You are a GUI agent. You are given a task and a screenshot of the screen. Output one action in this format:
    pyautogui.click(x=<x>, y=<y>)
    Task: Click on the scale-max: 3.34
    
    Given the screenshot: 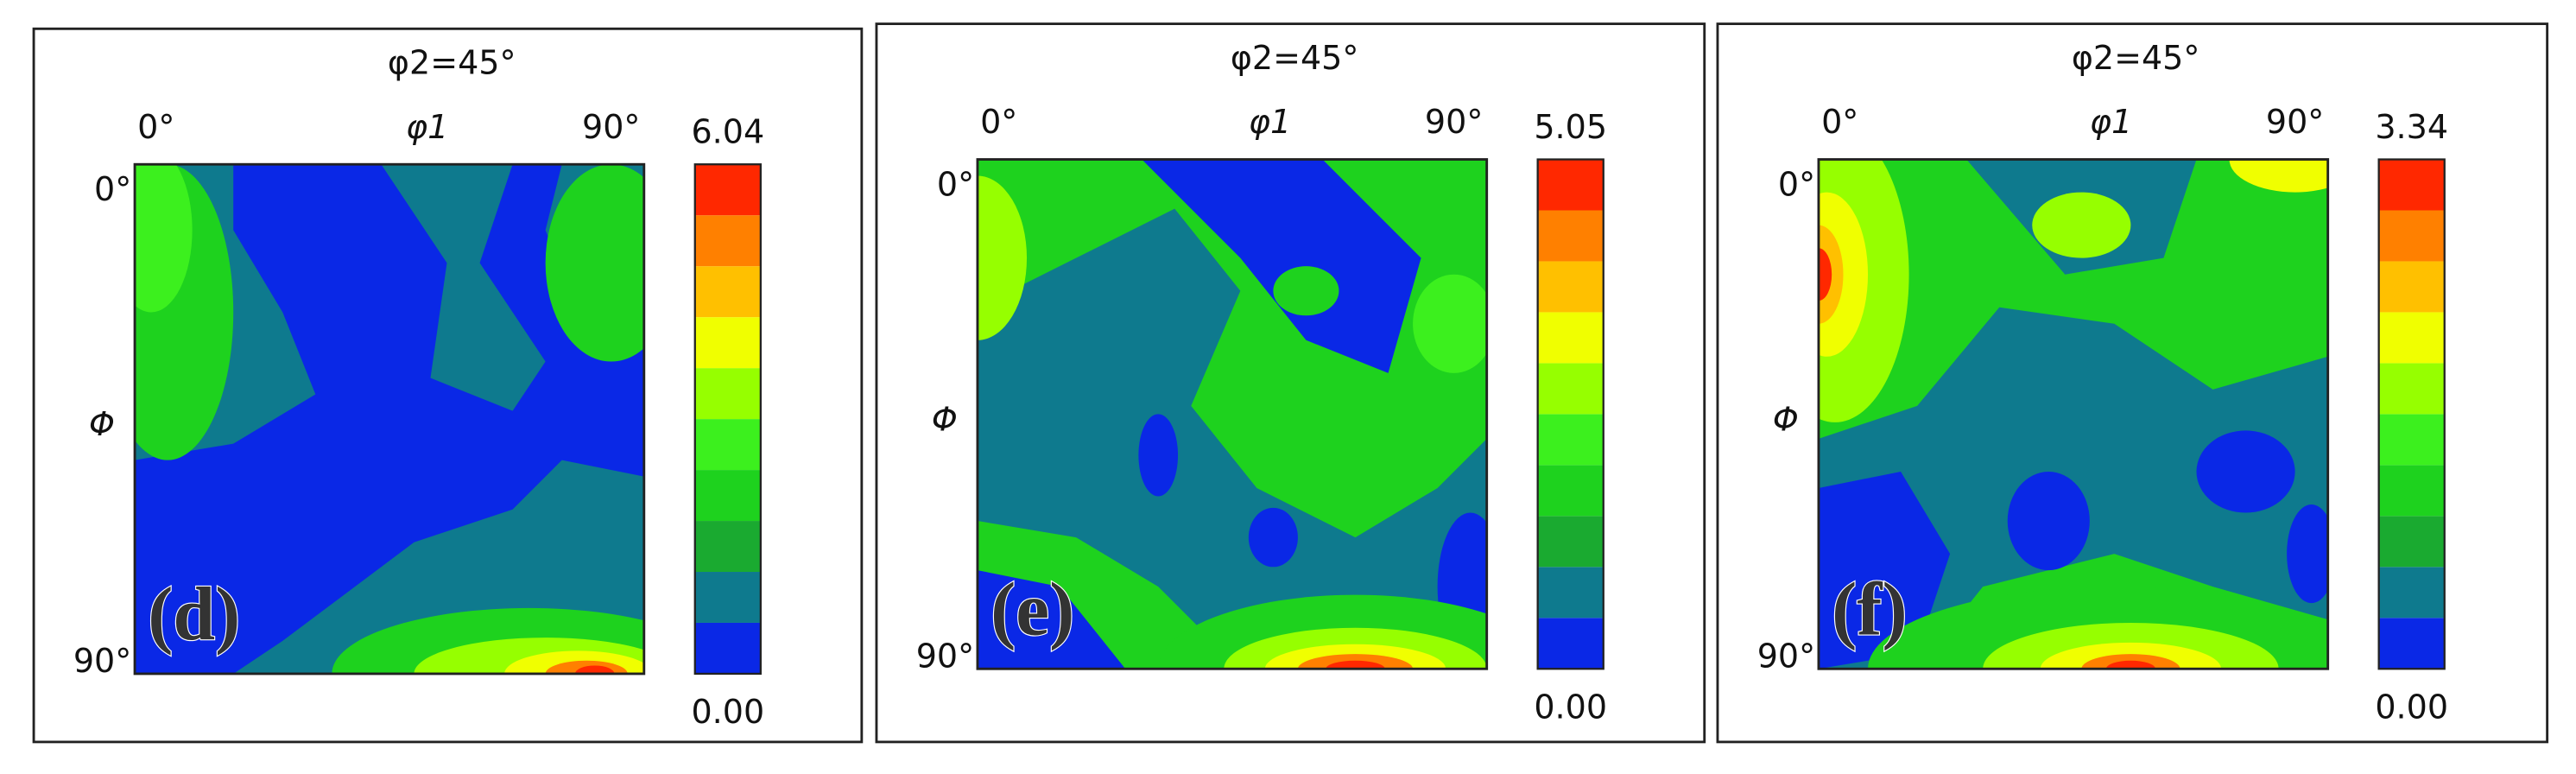 What is the action you would take?
    pyautogui.click(x=2411, y=127)
    